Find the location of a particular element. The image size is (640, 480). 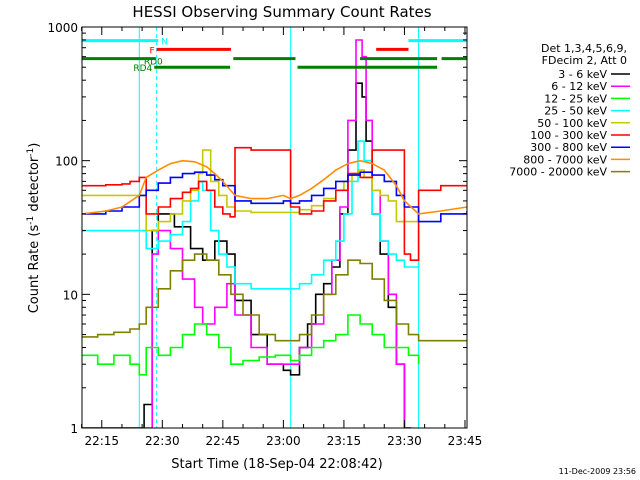

x-tick-label-4: 23:00 is located at coordinates (283, 441).